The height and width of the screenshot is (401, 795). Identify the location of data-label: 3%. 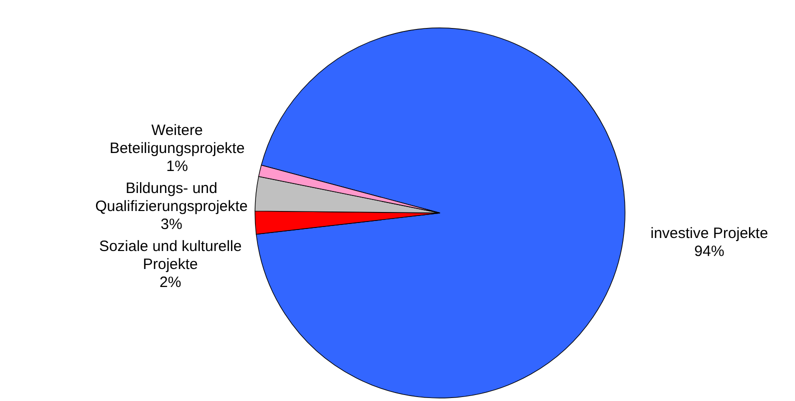
(171, 224).